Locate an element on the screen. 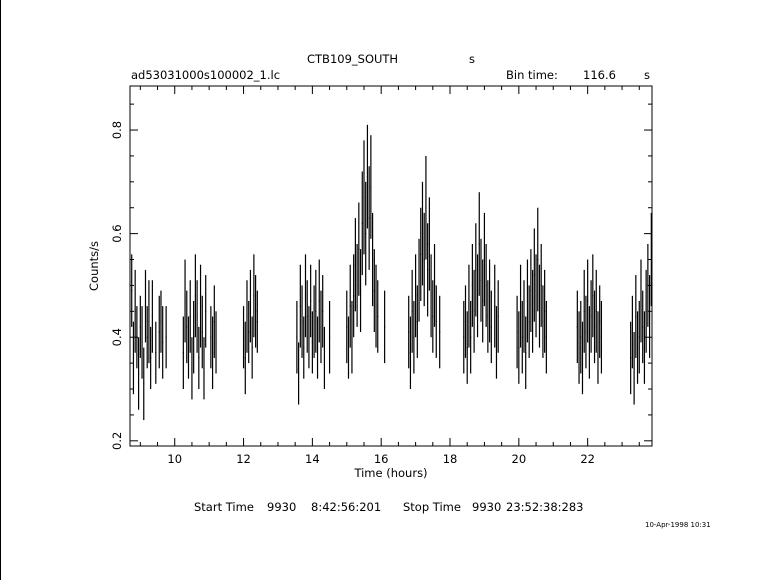 This screenshot has height=580, width=781. object-title: CTB109_SOUTH is located at coordinates (353, 59).